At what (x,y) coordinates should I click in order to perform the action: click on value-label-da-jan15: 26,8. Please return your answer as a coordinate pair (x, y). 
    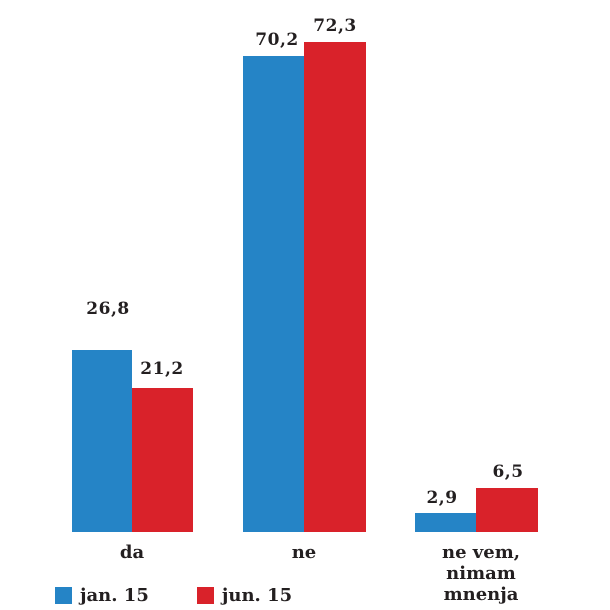
    Looking at the image, I should click on (108, 309).